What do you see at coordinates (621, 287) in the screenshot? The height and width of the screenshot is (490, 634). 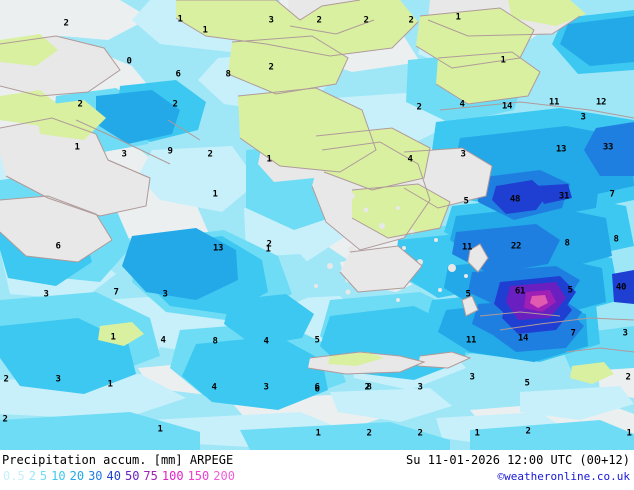 I see `precip-value-label: 40` at bounding box center [621, 287].